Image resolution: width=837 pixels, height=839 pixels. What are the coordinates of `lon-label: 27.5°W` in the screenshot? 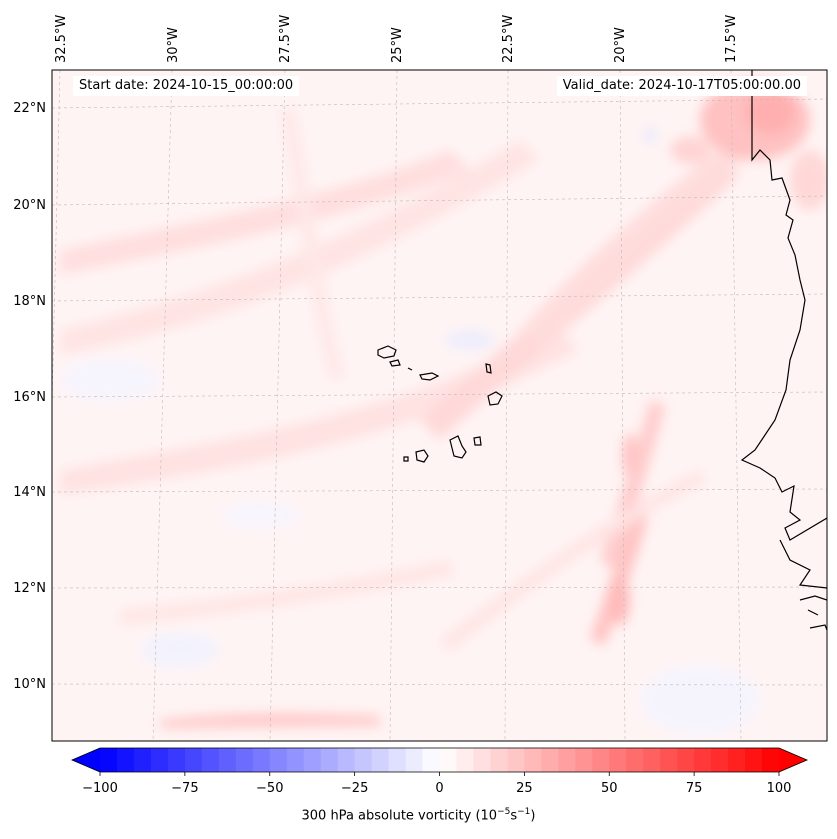 It's located at (285, 39).